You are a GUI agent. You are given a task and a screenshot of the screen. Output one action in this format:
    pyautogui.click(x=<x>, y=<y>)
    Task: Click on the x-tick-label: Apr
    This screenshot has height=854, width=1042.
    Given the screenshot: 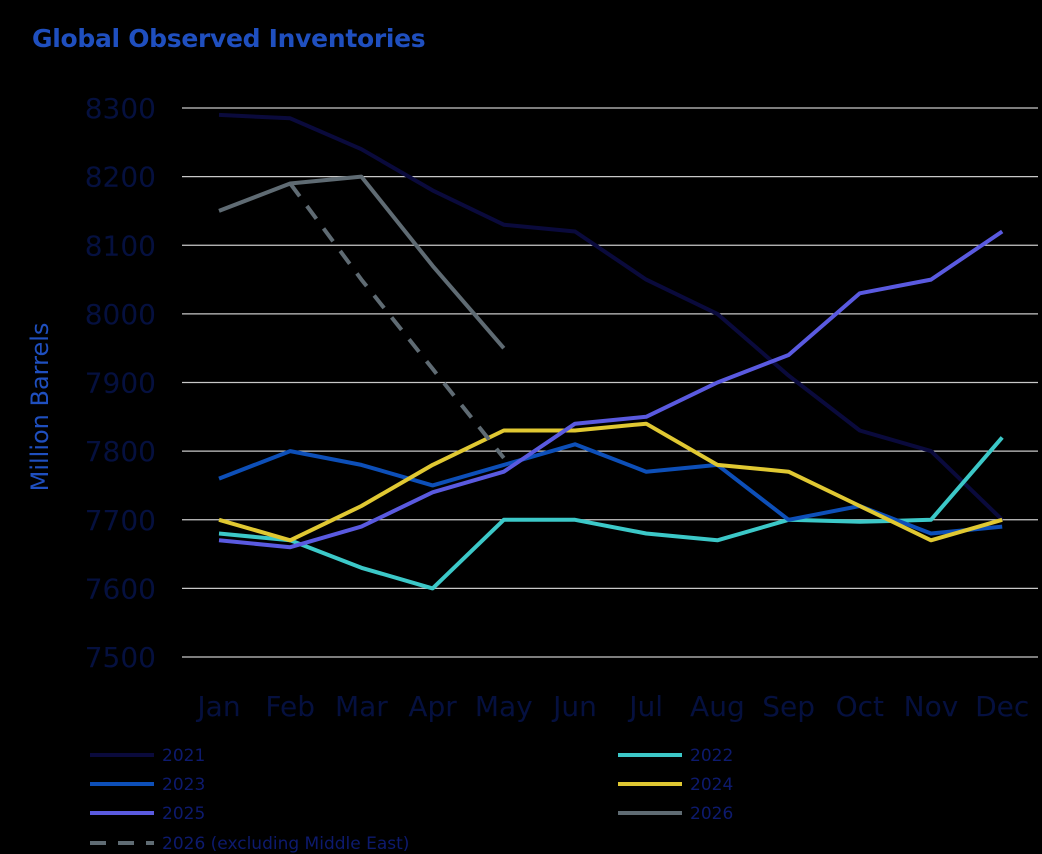 What is the action you would take?
    pyautogui.click(x=432, y=706)
    